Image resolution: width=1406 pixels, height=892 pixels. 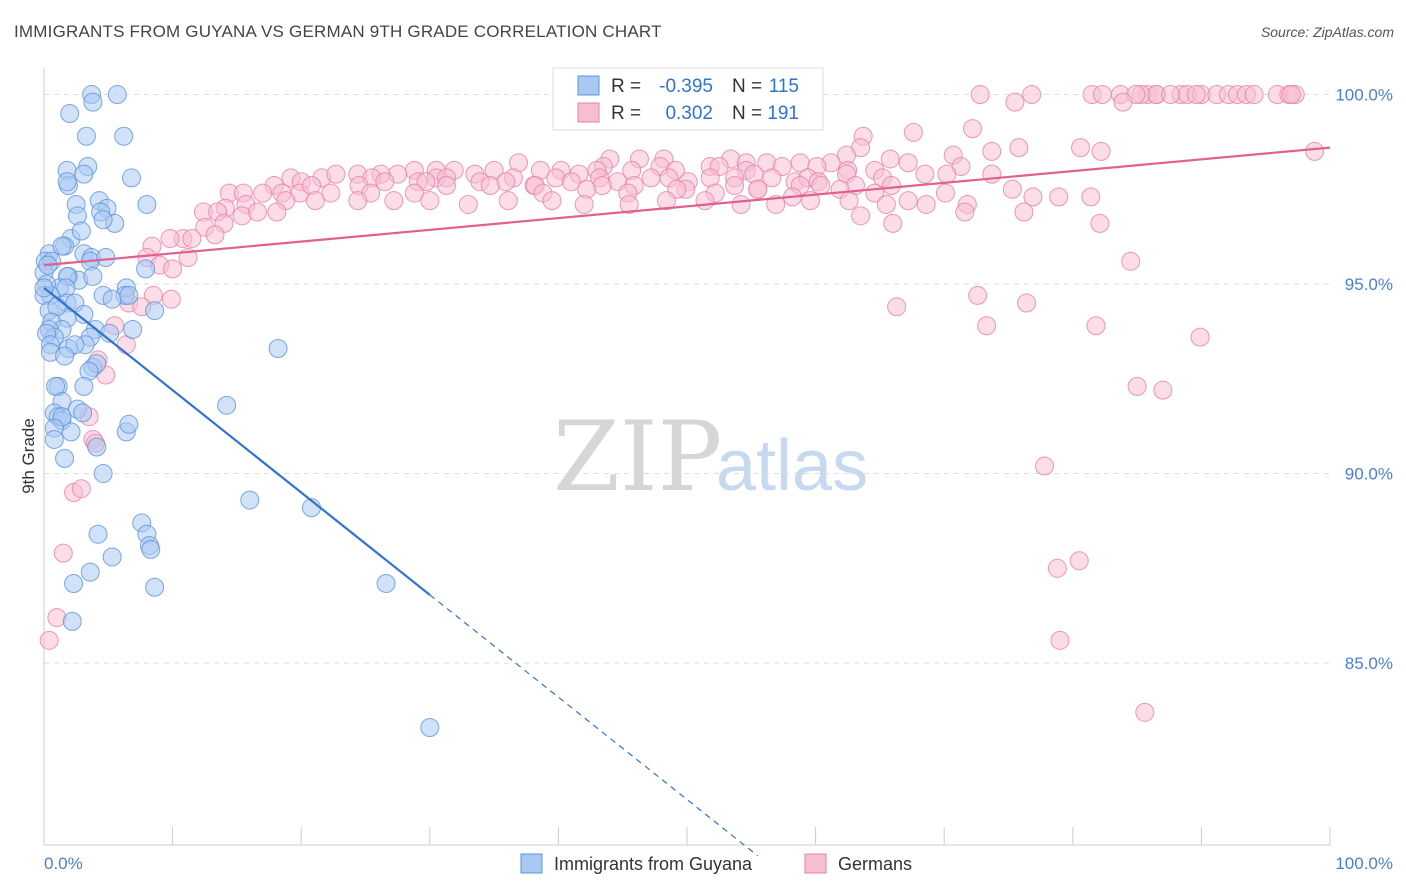 What do you see at coordinates (237, 441) in the screenshot?
I see `guyana-trend-line` at bounding box center [237, 441].